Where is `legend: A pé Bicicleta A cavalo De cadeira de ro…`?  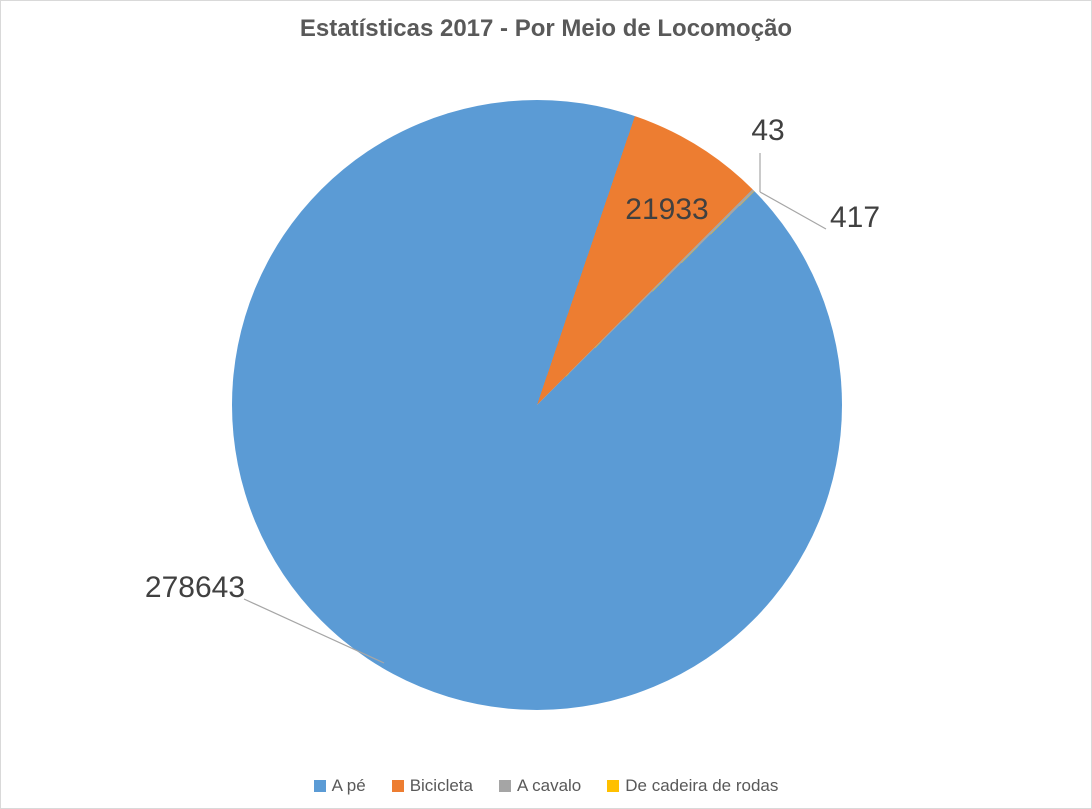
legend: A pé Bicicleta A cavalo De cadeira de ro… is located at coordinates (546, 786).